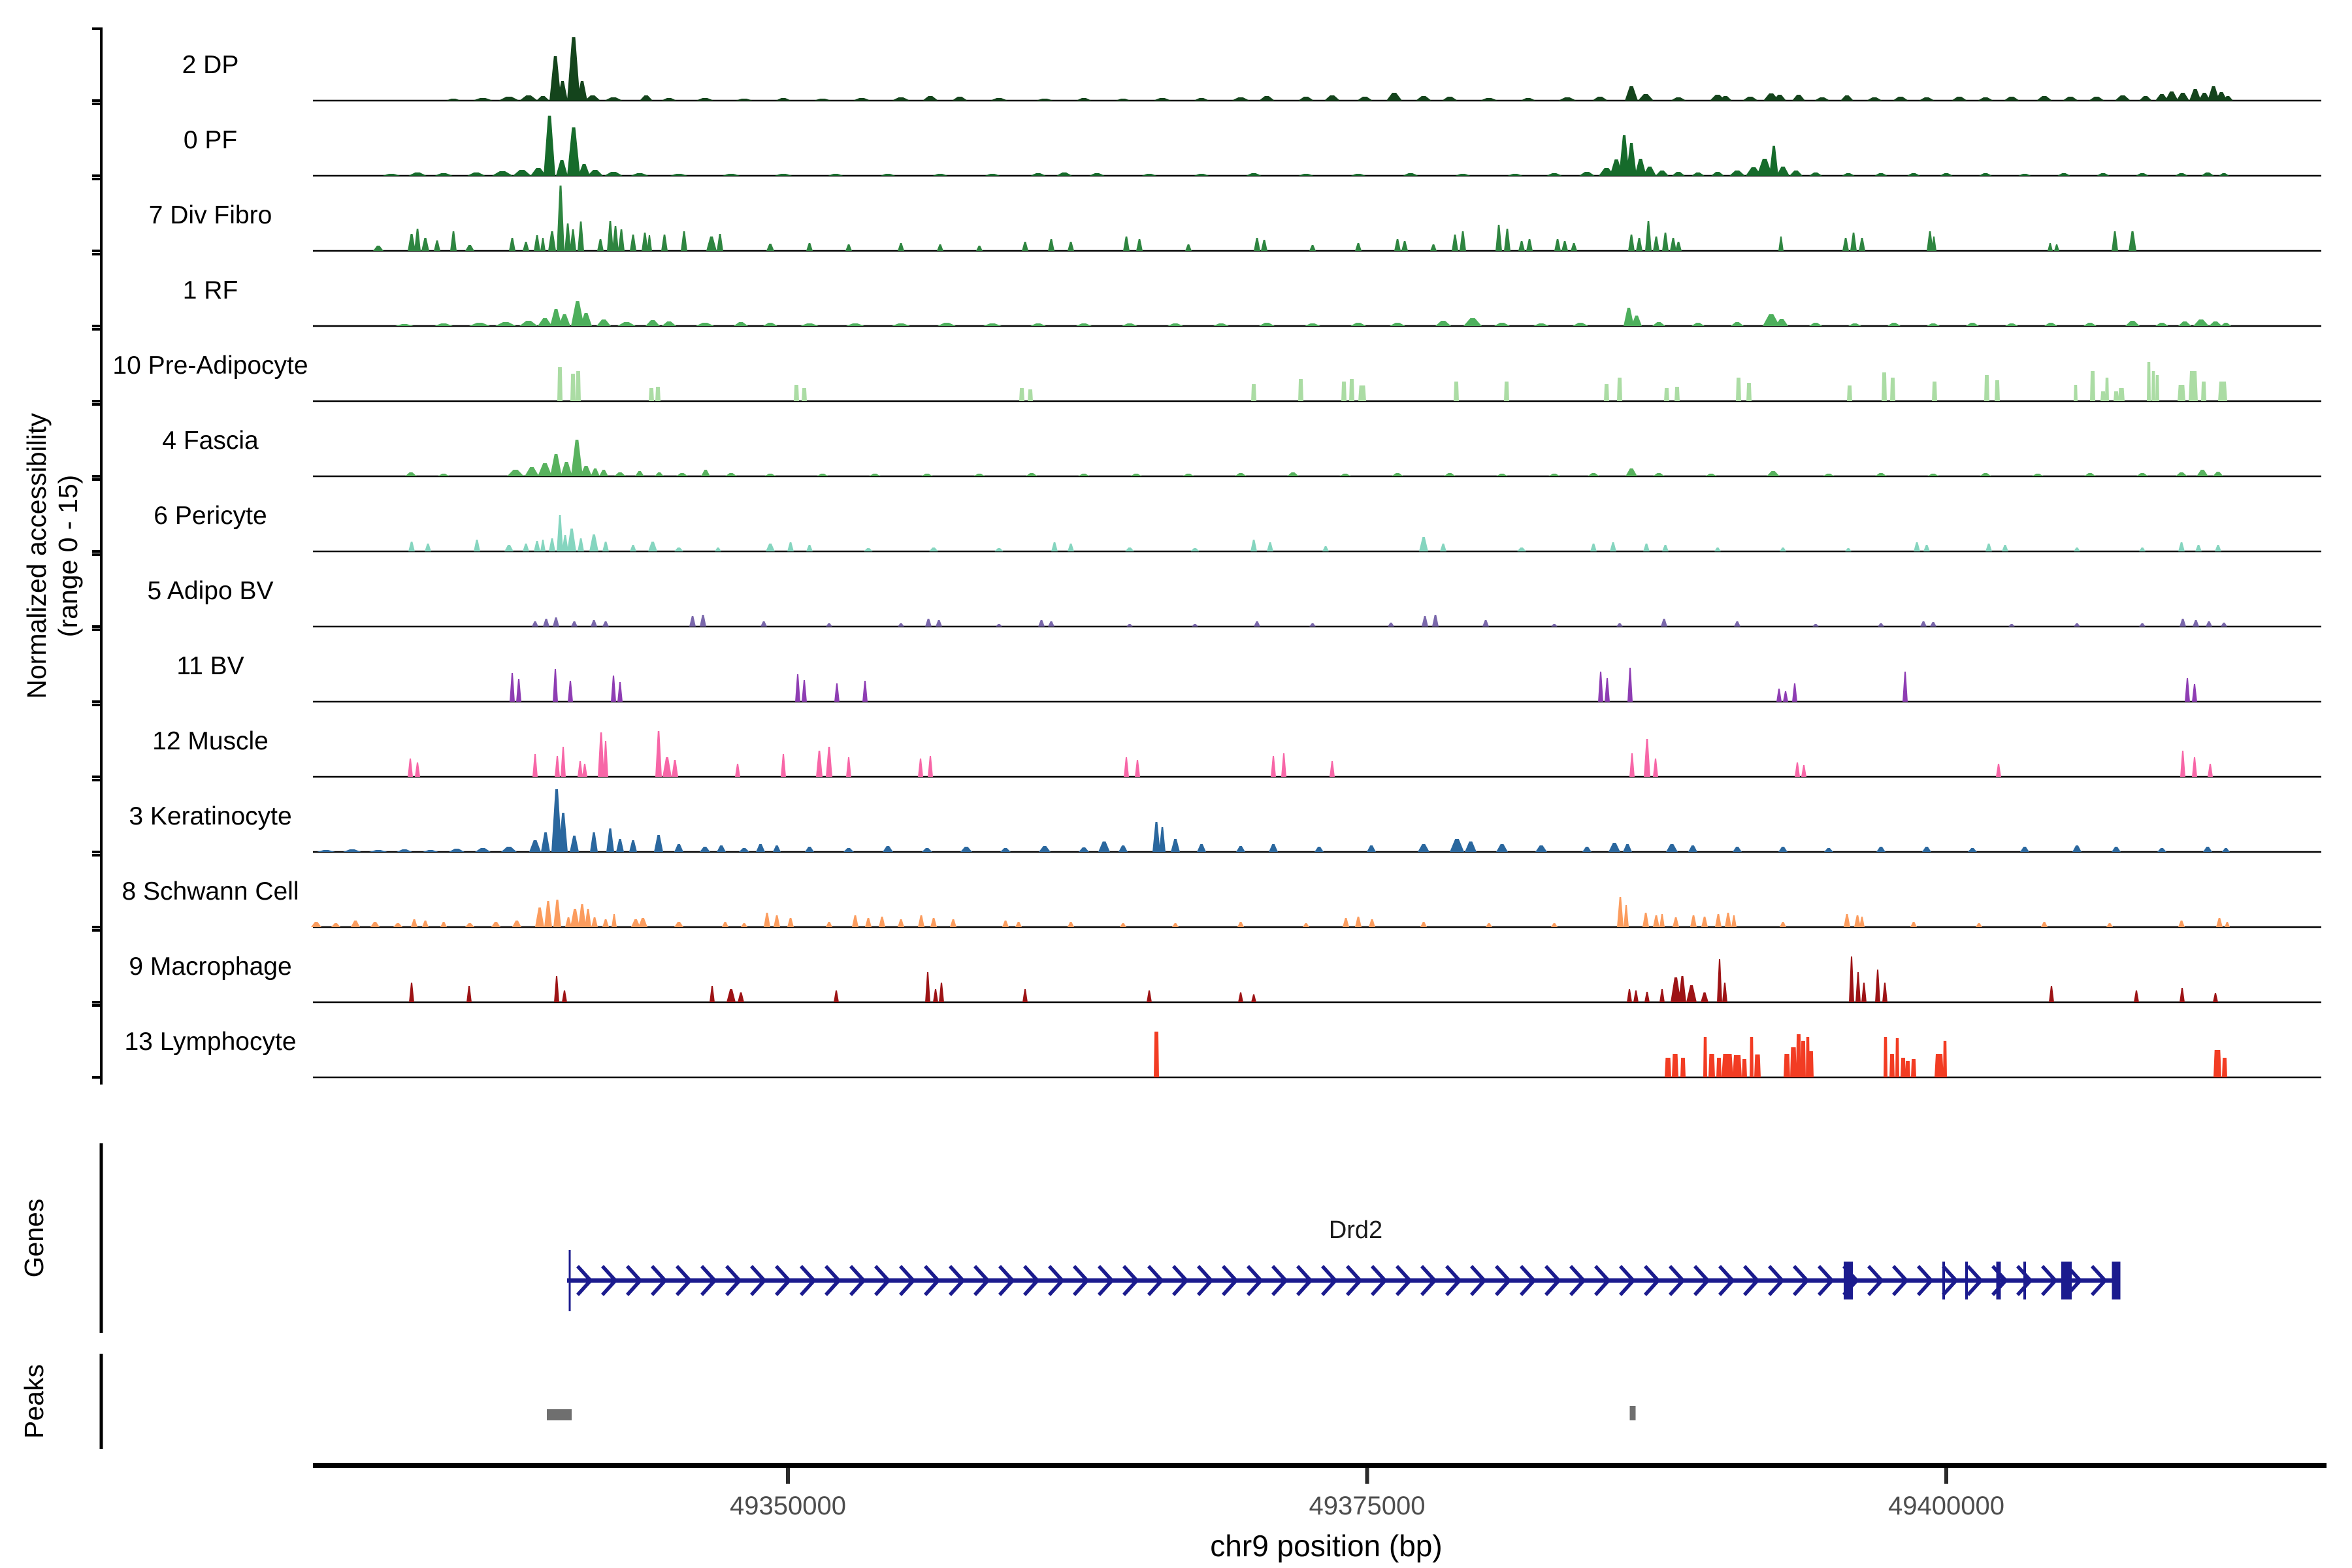 This screenshot has height=1568, width=2352. Describe the element at coordinates (827, 1401) in the screenshot. I see `peaks-section: Peaks` at that location.